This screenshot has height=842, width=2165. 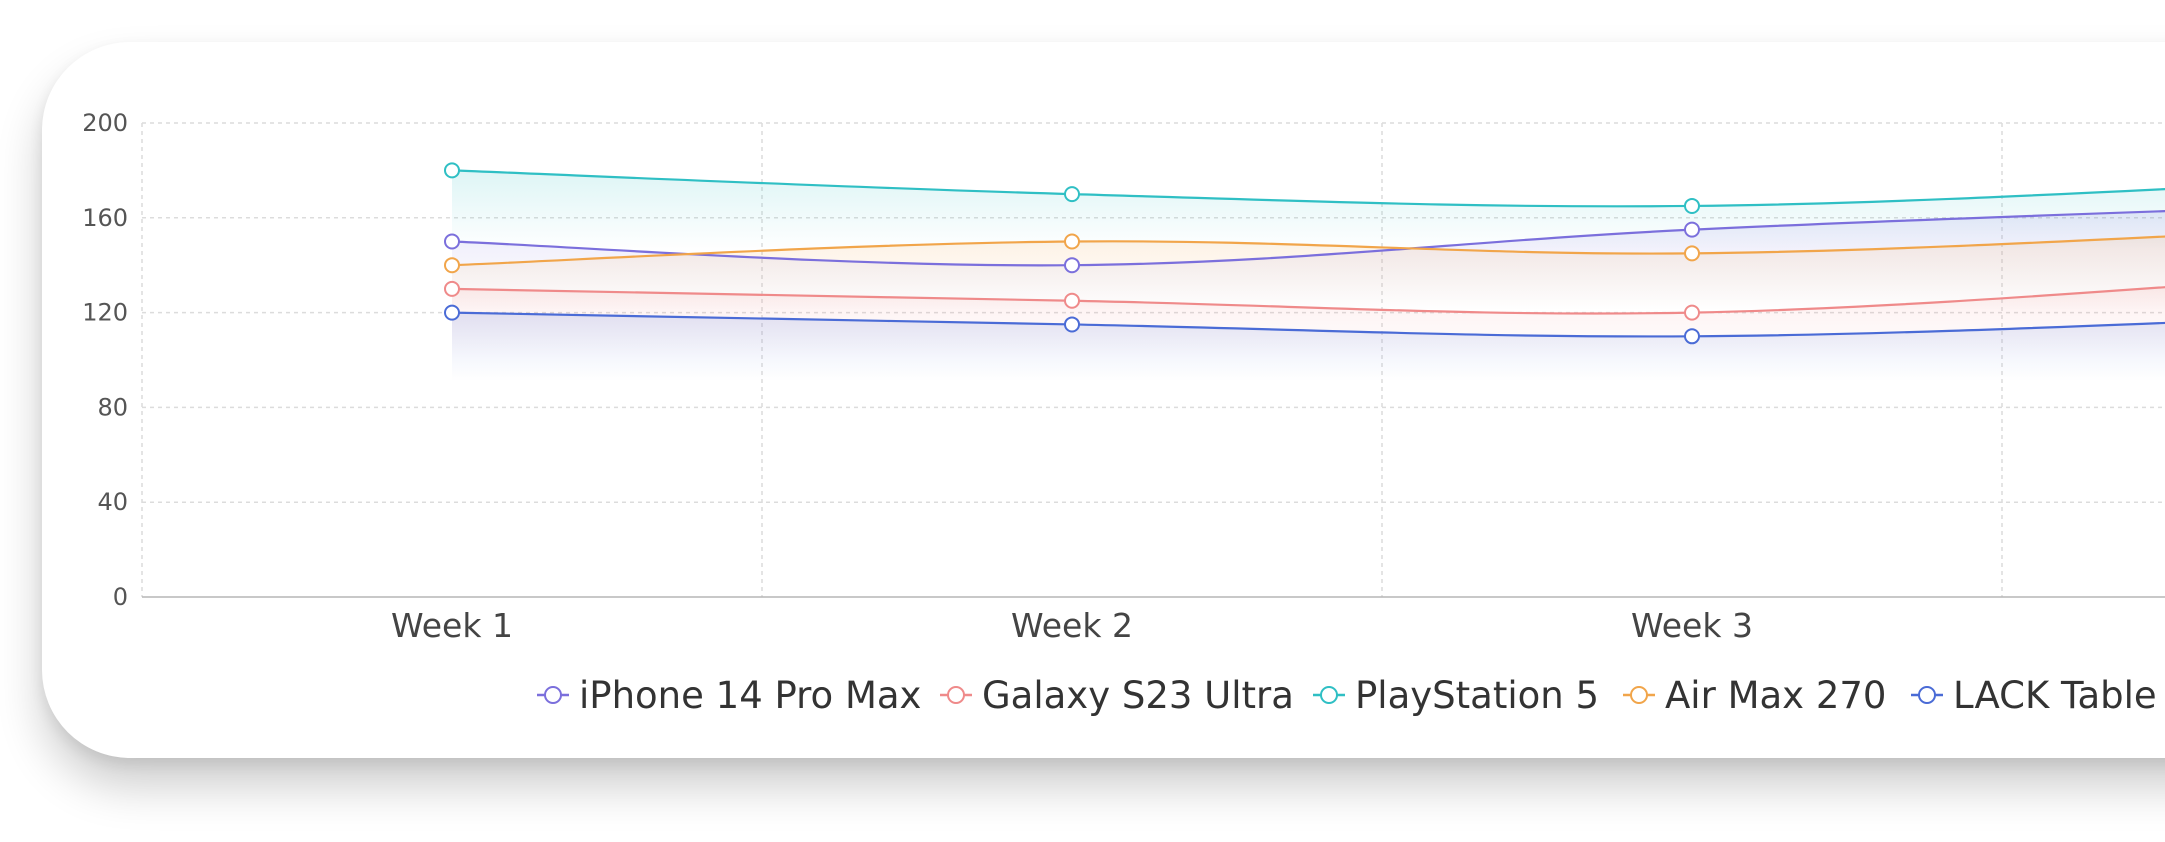 What do you see at coordinates (105, 123) in the screenshot?
I see `y-tick-label: 200` at bounding box center [105, 123].